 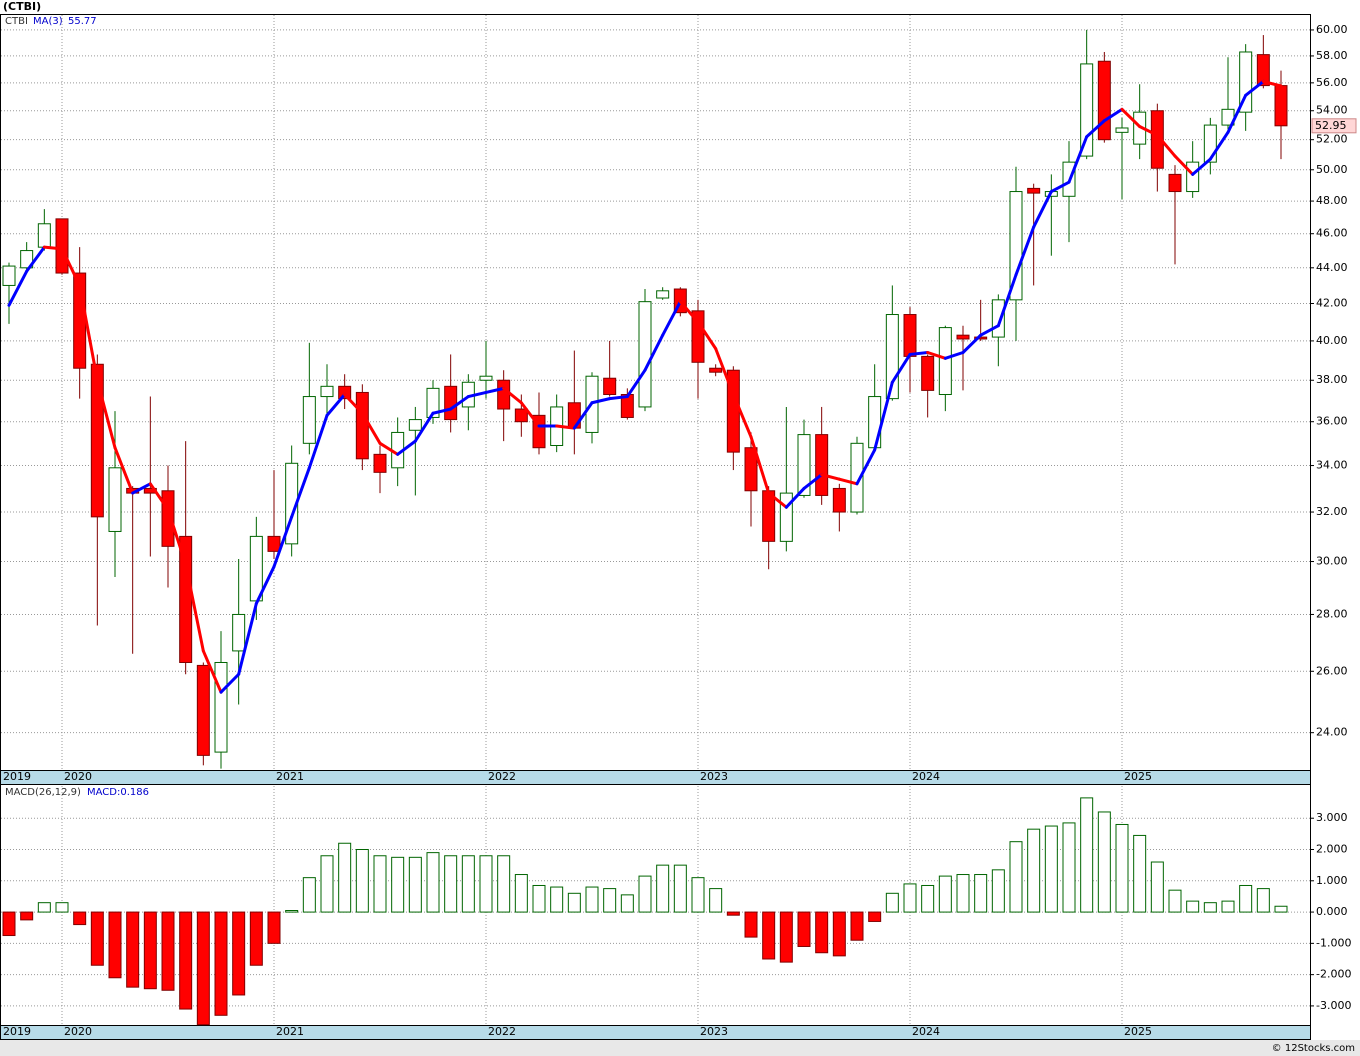 I want to click on legend-macd: MACD(26,12,9), so click(x=43, y=792).